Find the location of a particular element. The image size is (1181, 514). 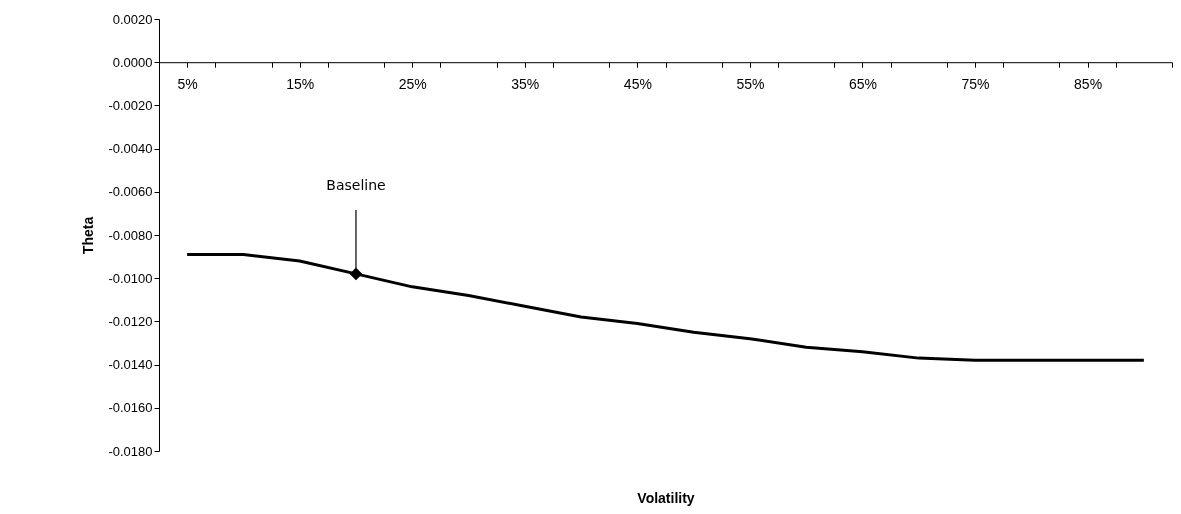

y-tick-label: -0.0140 is located at coordinates (130, 365).